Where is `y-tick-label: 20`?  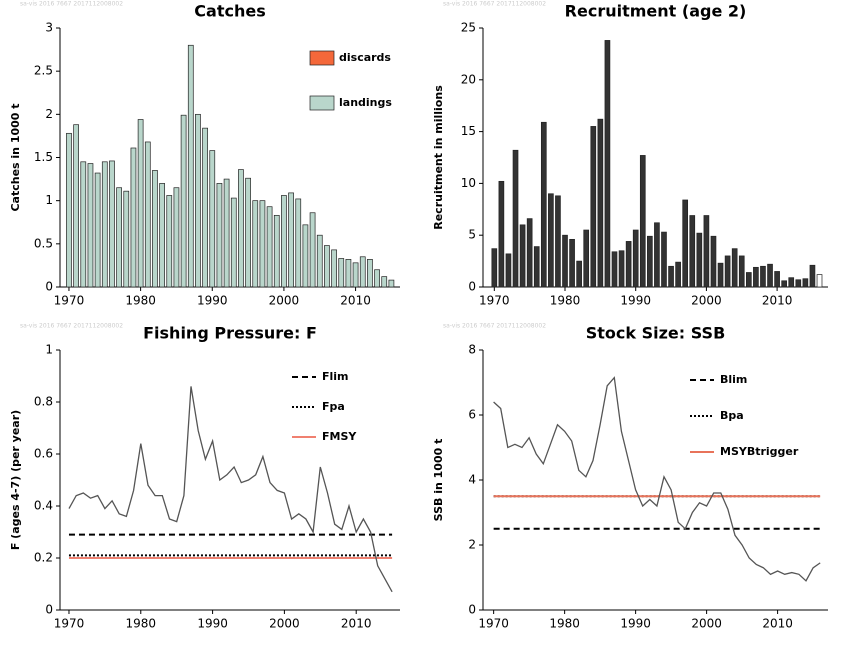
y-tick-label: 20 is located at coordinates (468, 79).